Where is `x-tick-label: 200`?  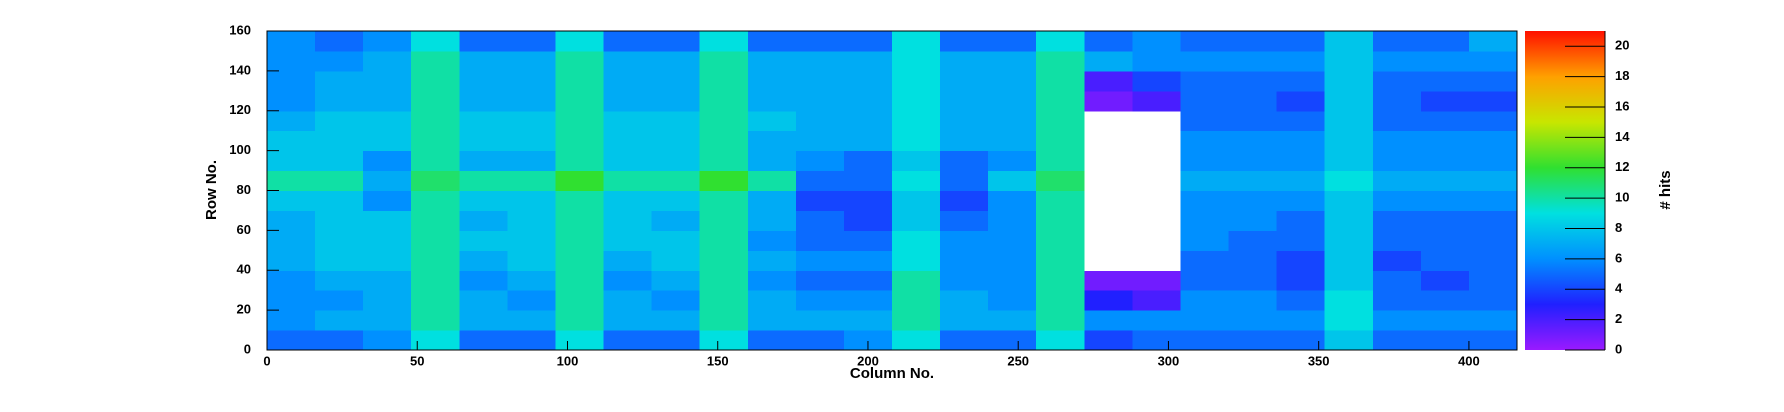
x-tick-label: 200 is located at coordinates (868, 360).